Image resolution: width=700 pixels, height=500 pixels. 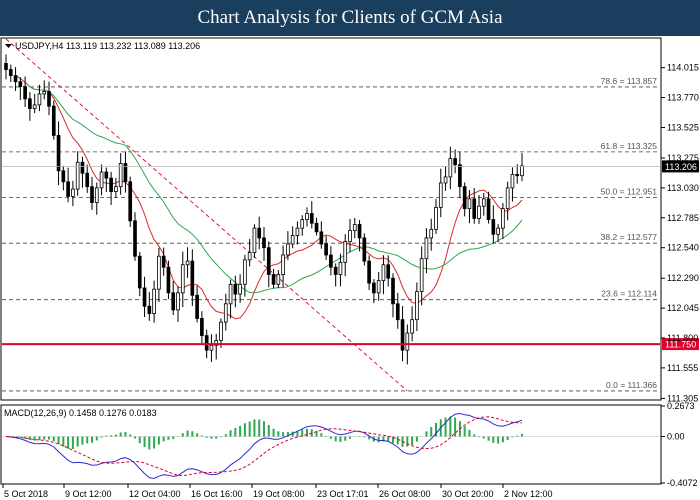 What do you see at coordinates (683, 188) in the screenshot?
I see `y-tick-label: 113.030` at bounding box center [683, 188].